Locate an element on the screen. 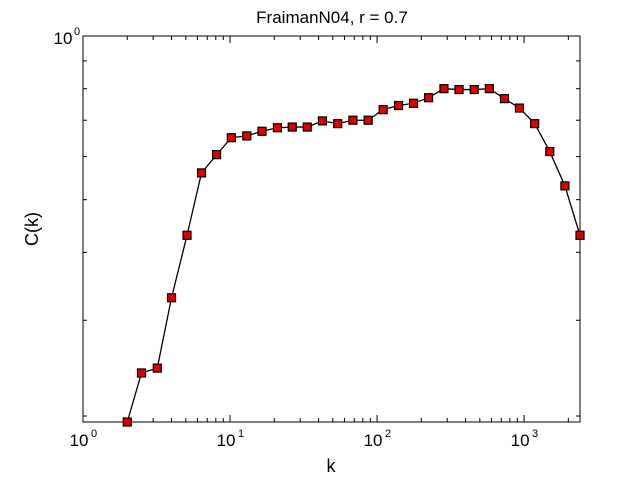 The height and width of the screenshot is (480, 640). x-tick-label-exponent: 0 is located at coordinates (94, 434).